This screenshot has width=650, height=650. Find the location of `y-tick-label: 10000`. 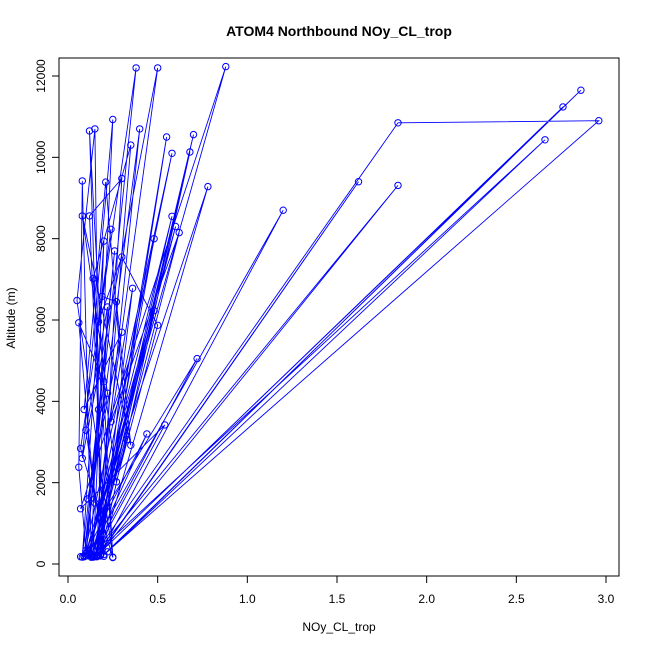

y-tick-label: 10000 is located at coordinates (41, 157).